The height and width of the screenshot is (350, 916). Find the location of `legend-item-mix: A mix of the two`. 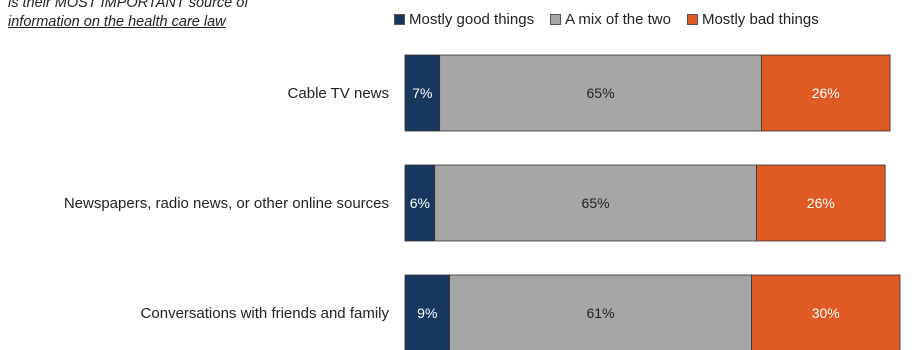

legend-item-mix: A mix of the two is located at coordinates (610, 19).